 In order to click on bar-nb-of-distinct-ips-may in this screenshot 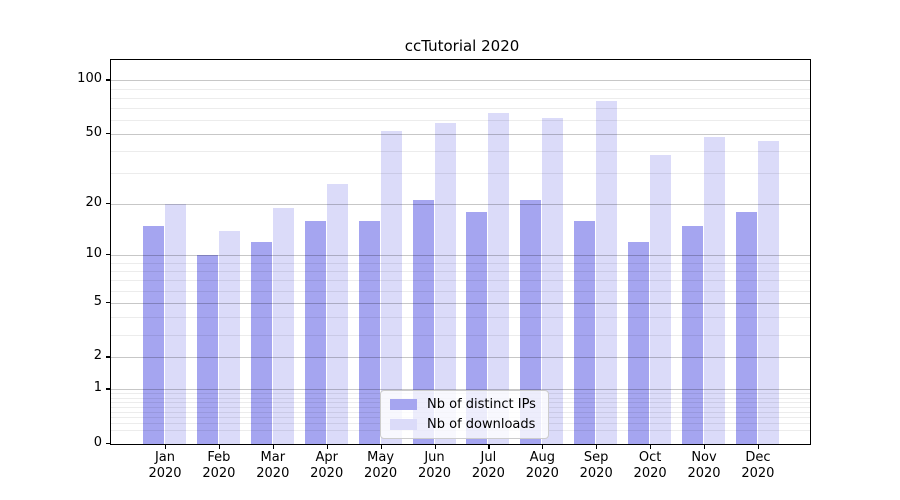, I will do `click(369, 332)`.